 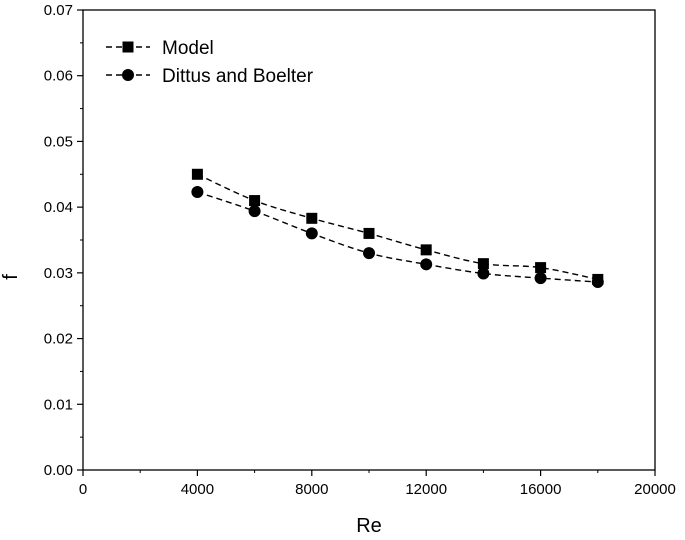 What do you see at coordinates (11, 277) in the screenshot?
I see `y-axis-title: f` at bounding box center [11, 277].